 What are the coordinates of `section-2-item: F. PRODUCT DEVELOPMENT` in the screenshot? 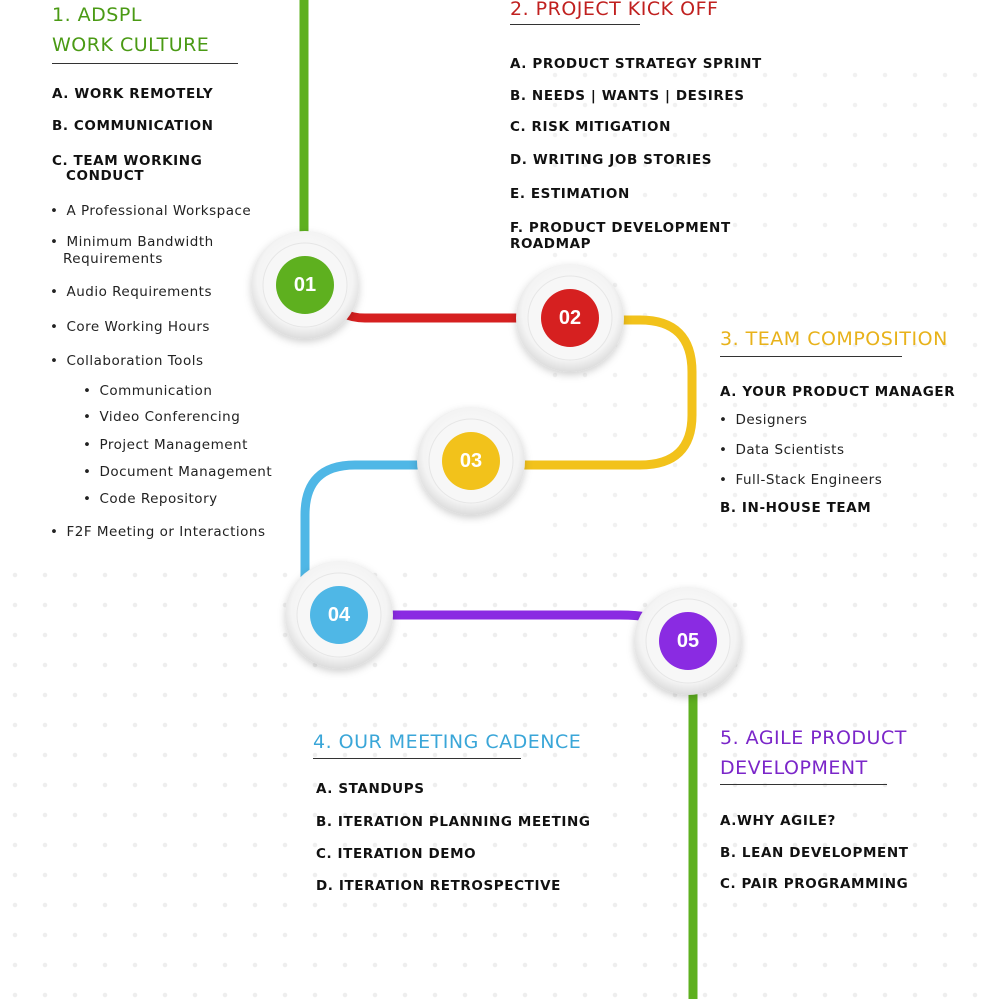 It's located at (620, 228).